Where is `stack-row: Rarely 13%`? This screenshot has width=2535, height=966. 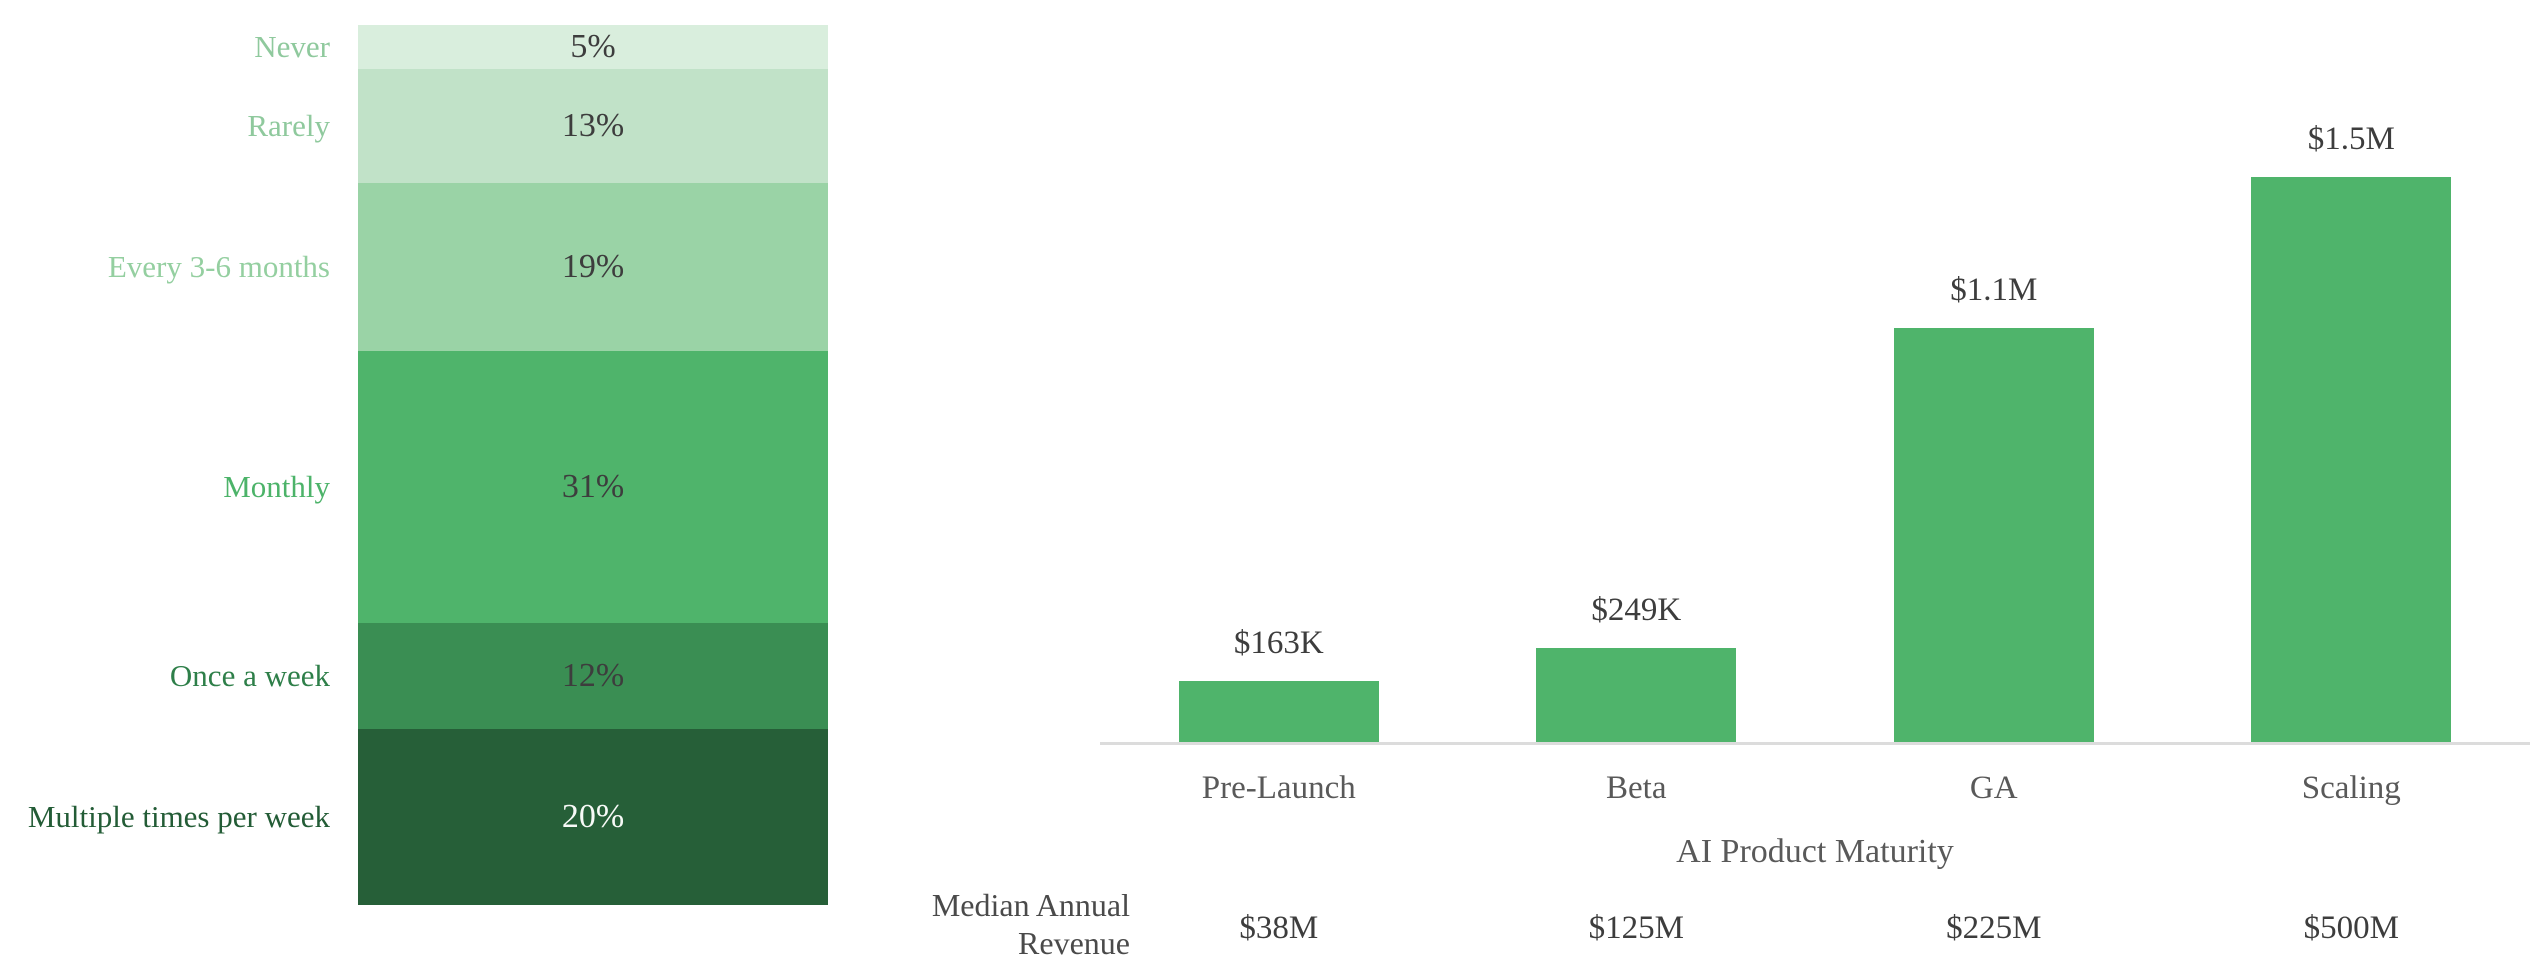
stack-row: Rarely 13% is located at coordinates (414, 126).